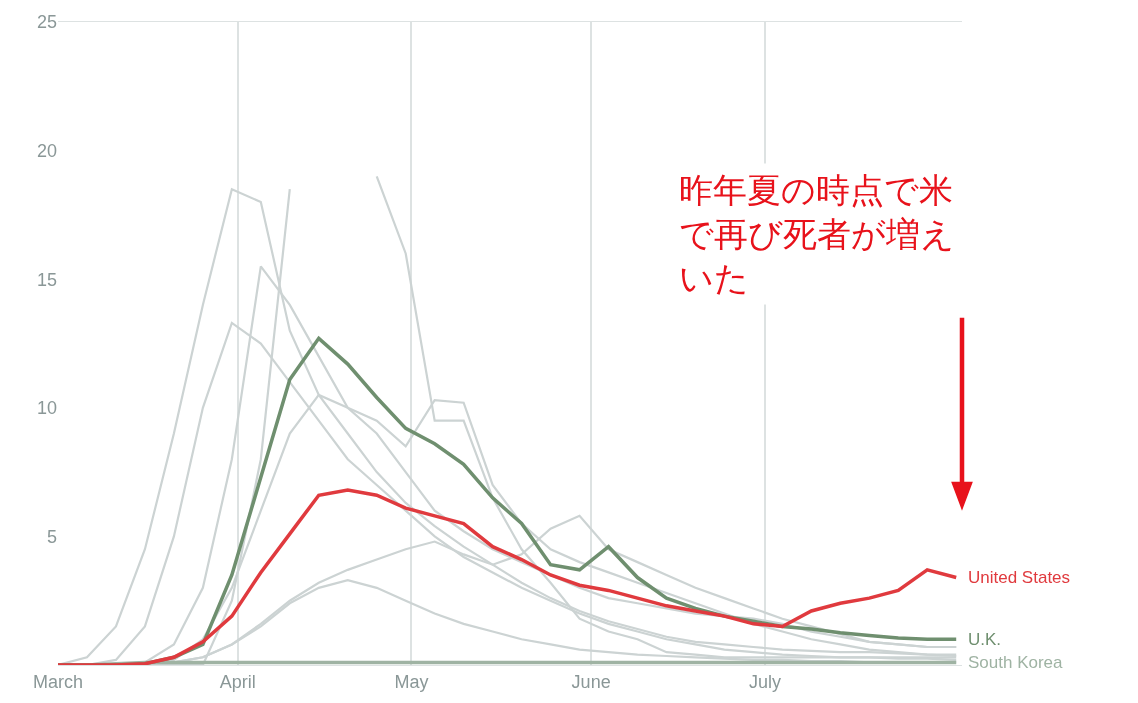  What do you see at coordinates (1019, 577) in the screenshot?
I see `series-label: United States` at bounding box center [1019, 577].